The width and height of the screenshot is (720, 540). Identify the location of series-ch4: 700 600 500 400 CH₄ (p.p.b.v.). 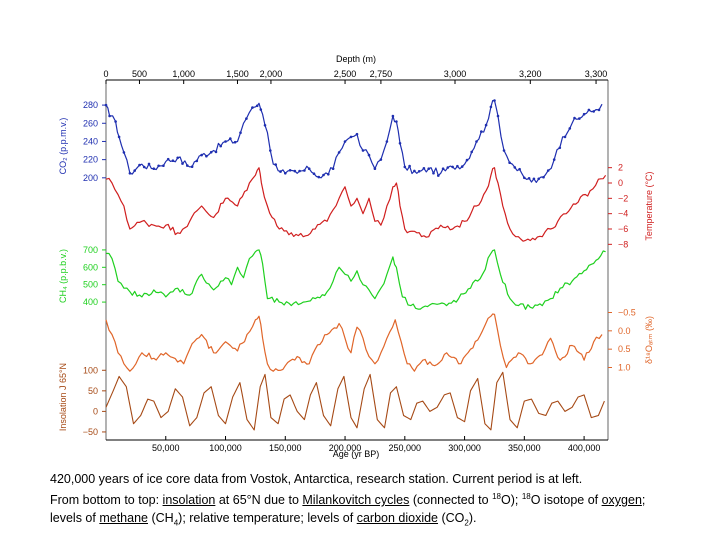
(332, 277).